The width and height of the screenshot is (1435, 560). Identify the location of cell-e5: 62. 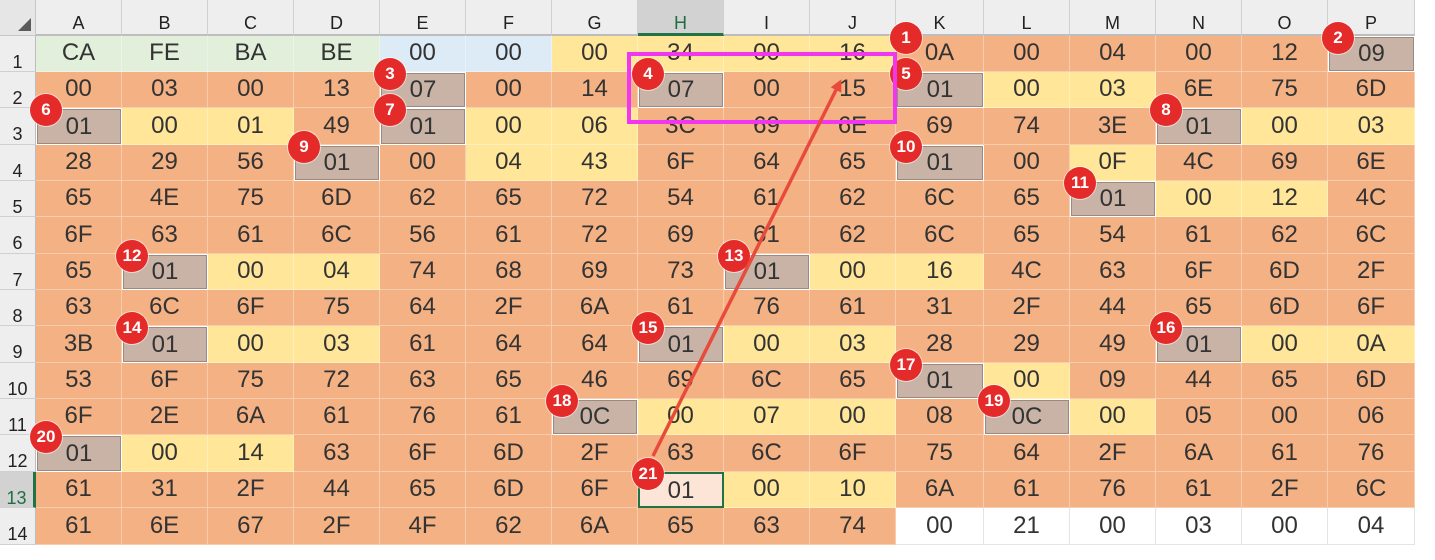
(423, 199).